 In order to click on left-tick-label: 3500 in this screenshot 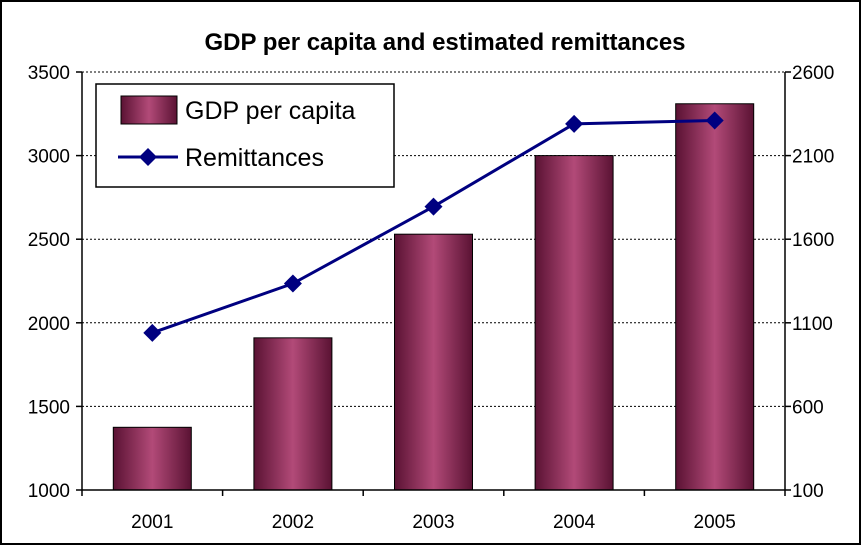, I will do `click(49, 73)`.